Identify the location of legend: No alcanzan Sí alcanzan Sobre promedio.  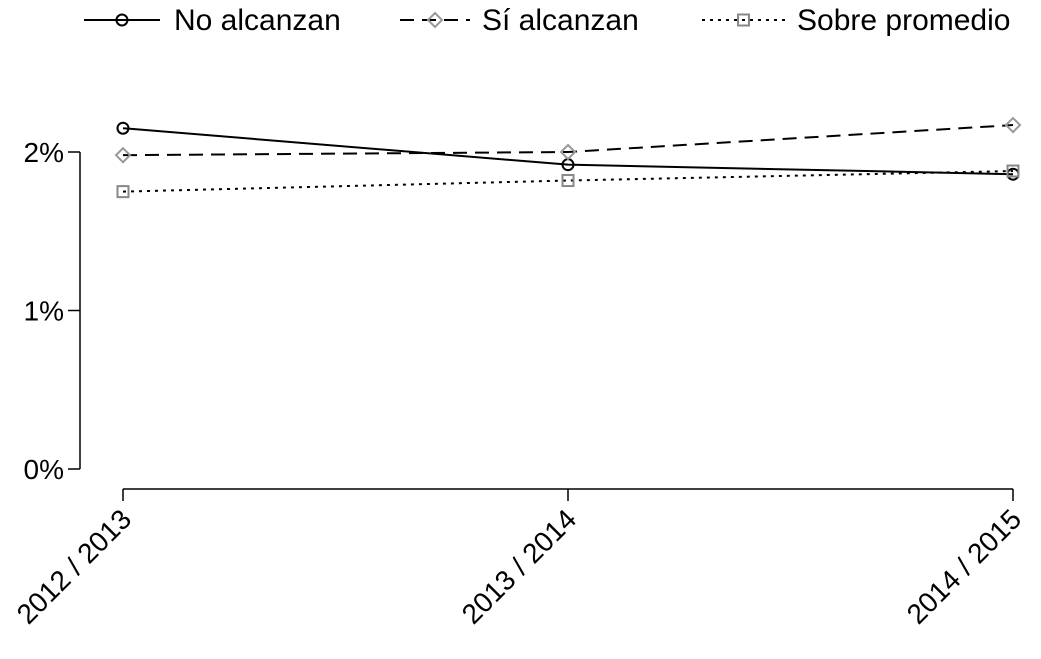
(547, 20).